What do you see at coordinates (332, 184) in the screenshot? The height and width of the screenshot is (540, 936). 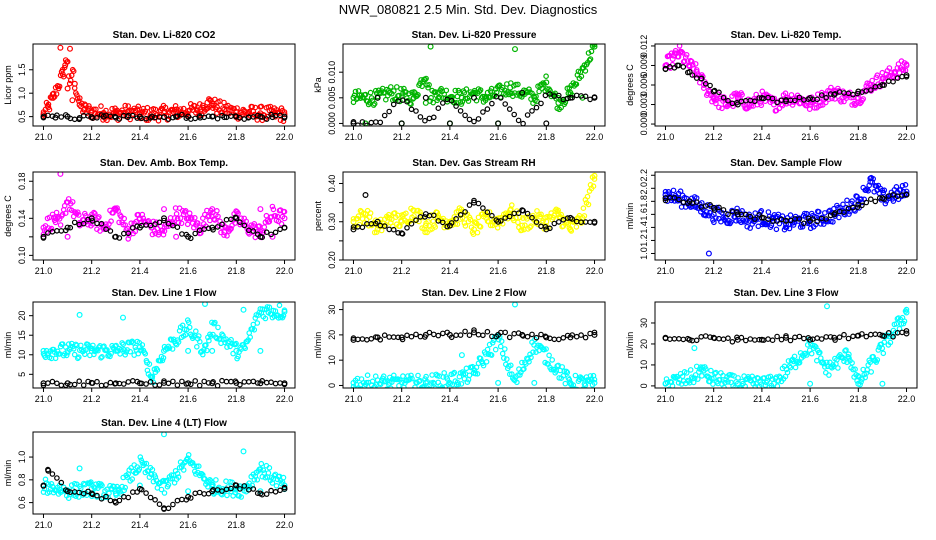 I see `y-tick-label: 0.40` at bounding box center [332, 184].